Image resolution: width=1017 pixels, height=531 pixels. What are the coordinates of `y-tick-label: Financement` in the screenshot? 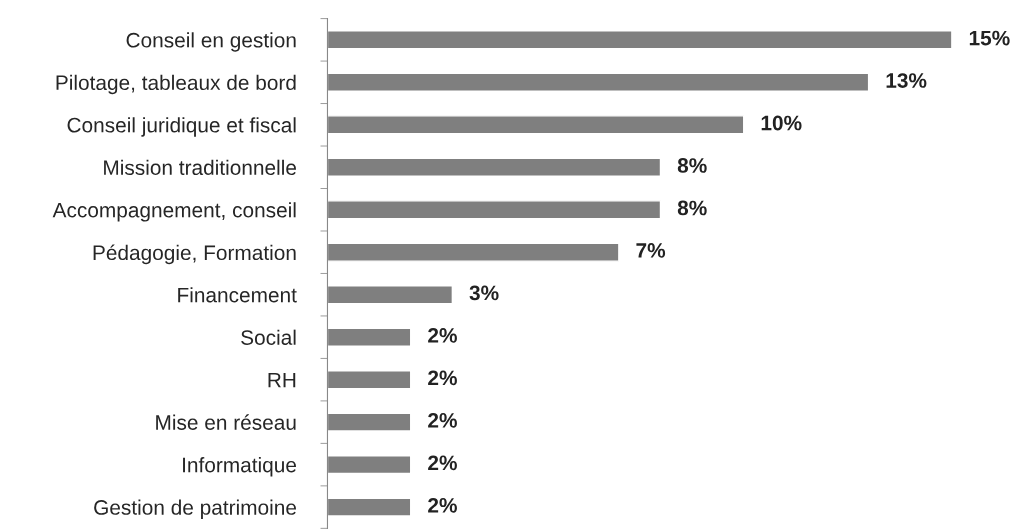 It's located at (237, 295).